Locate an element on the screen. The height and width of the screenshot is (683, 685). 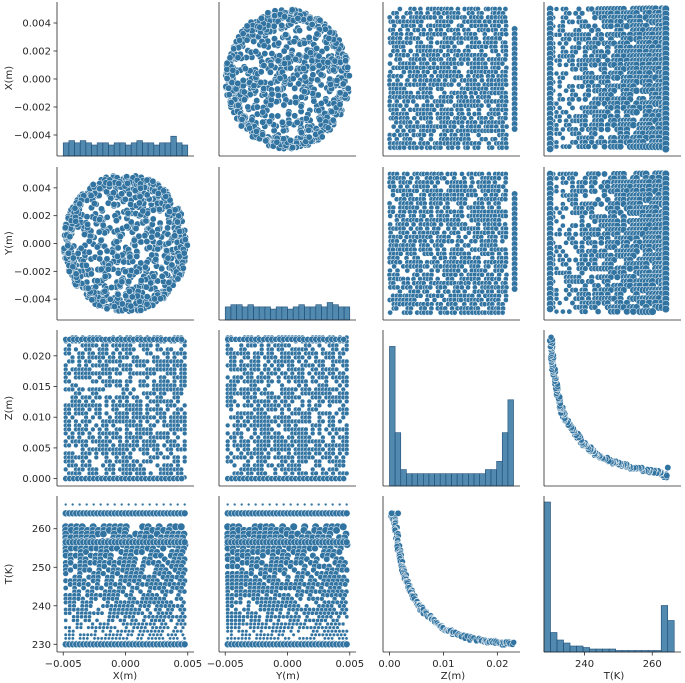
scatter-y-x is located at coordinates (287, 78).